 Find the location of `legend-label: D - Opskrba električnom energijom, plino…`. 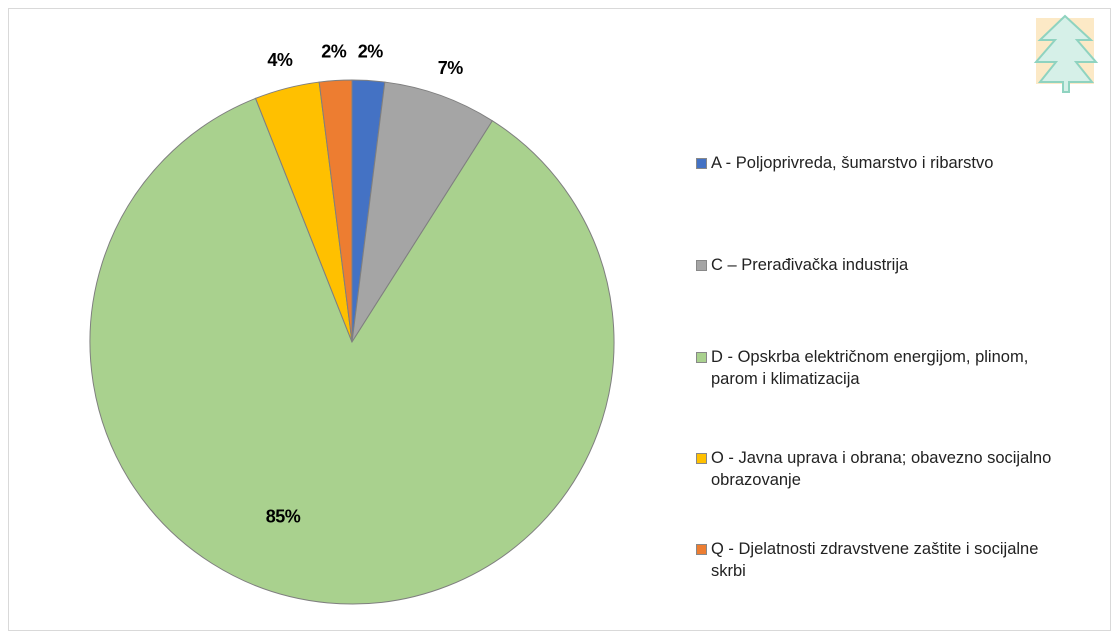

legend-label: D - Opskrba električnom energijom, plino… is located at coordinates (870, 368).